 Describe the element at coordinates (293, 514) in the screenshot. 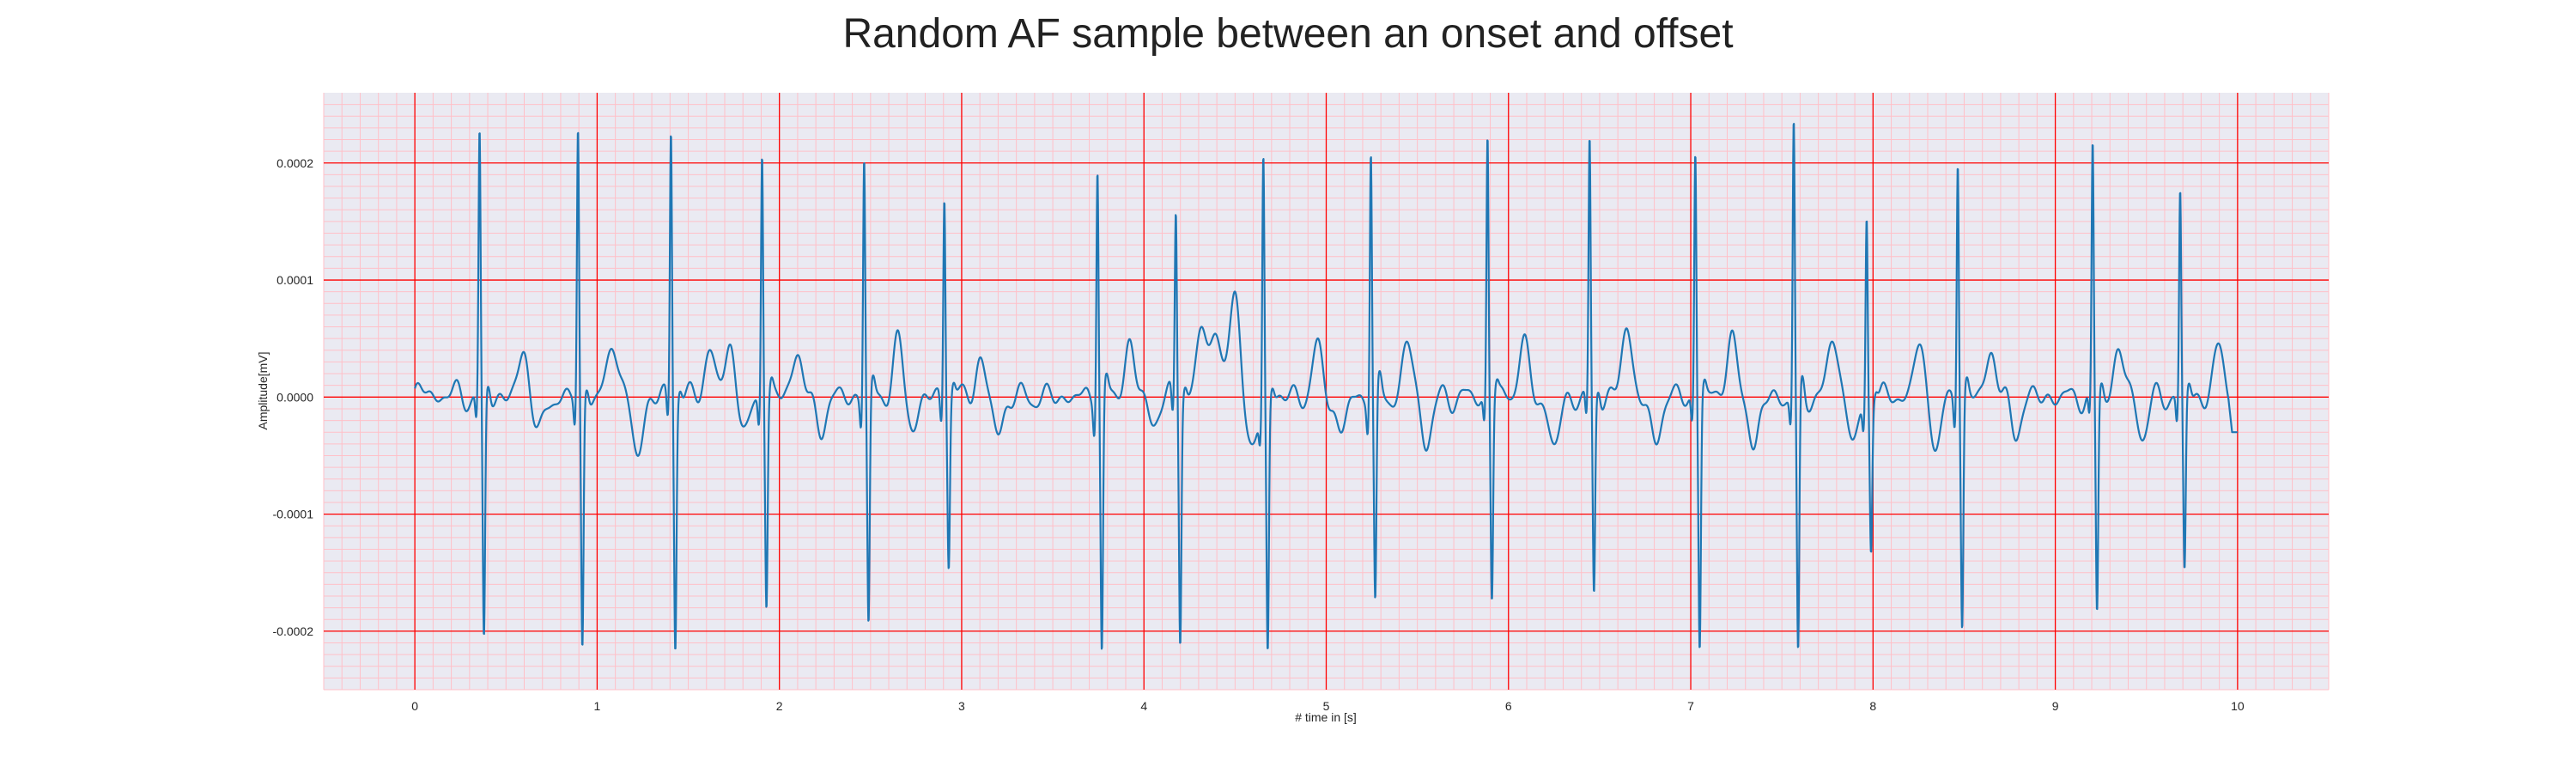

I see `y-tick-label: -0.0001` at that location.